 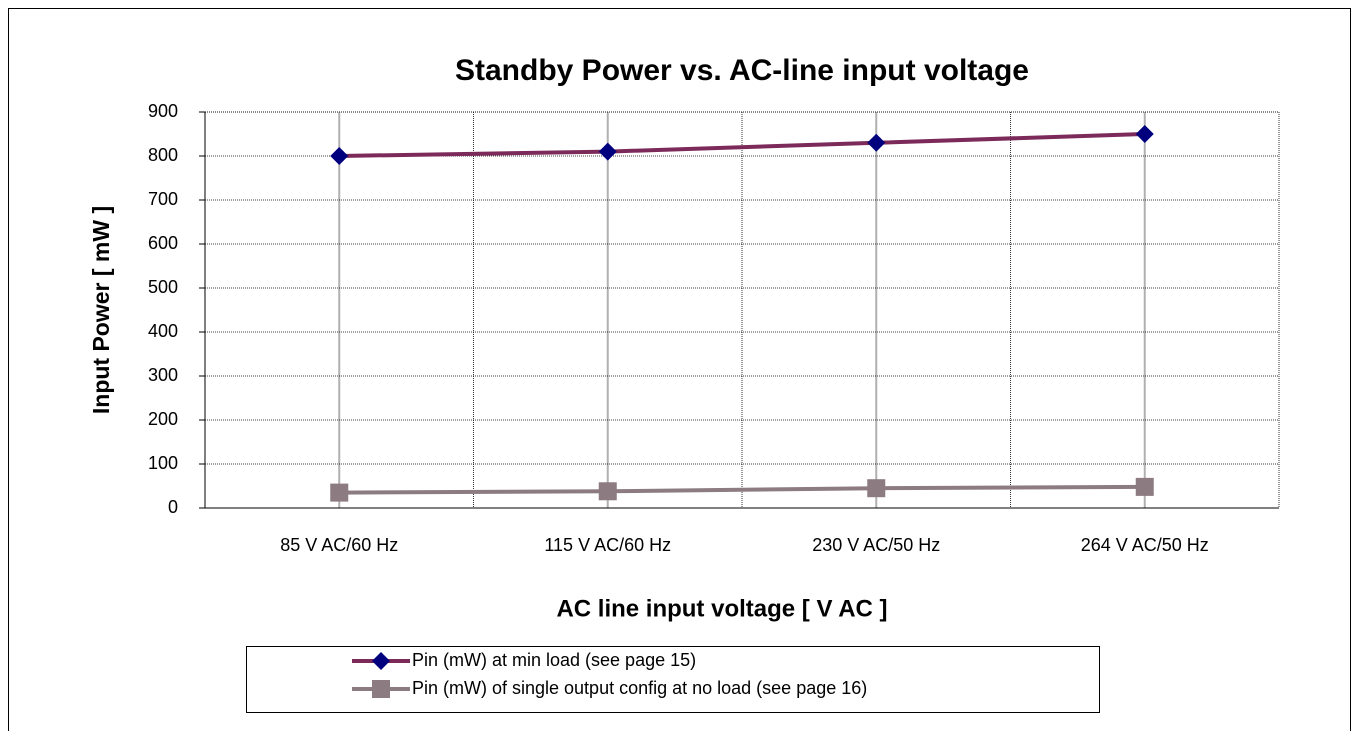 I want to click on legend-box, so click(x=673, y=679).